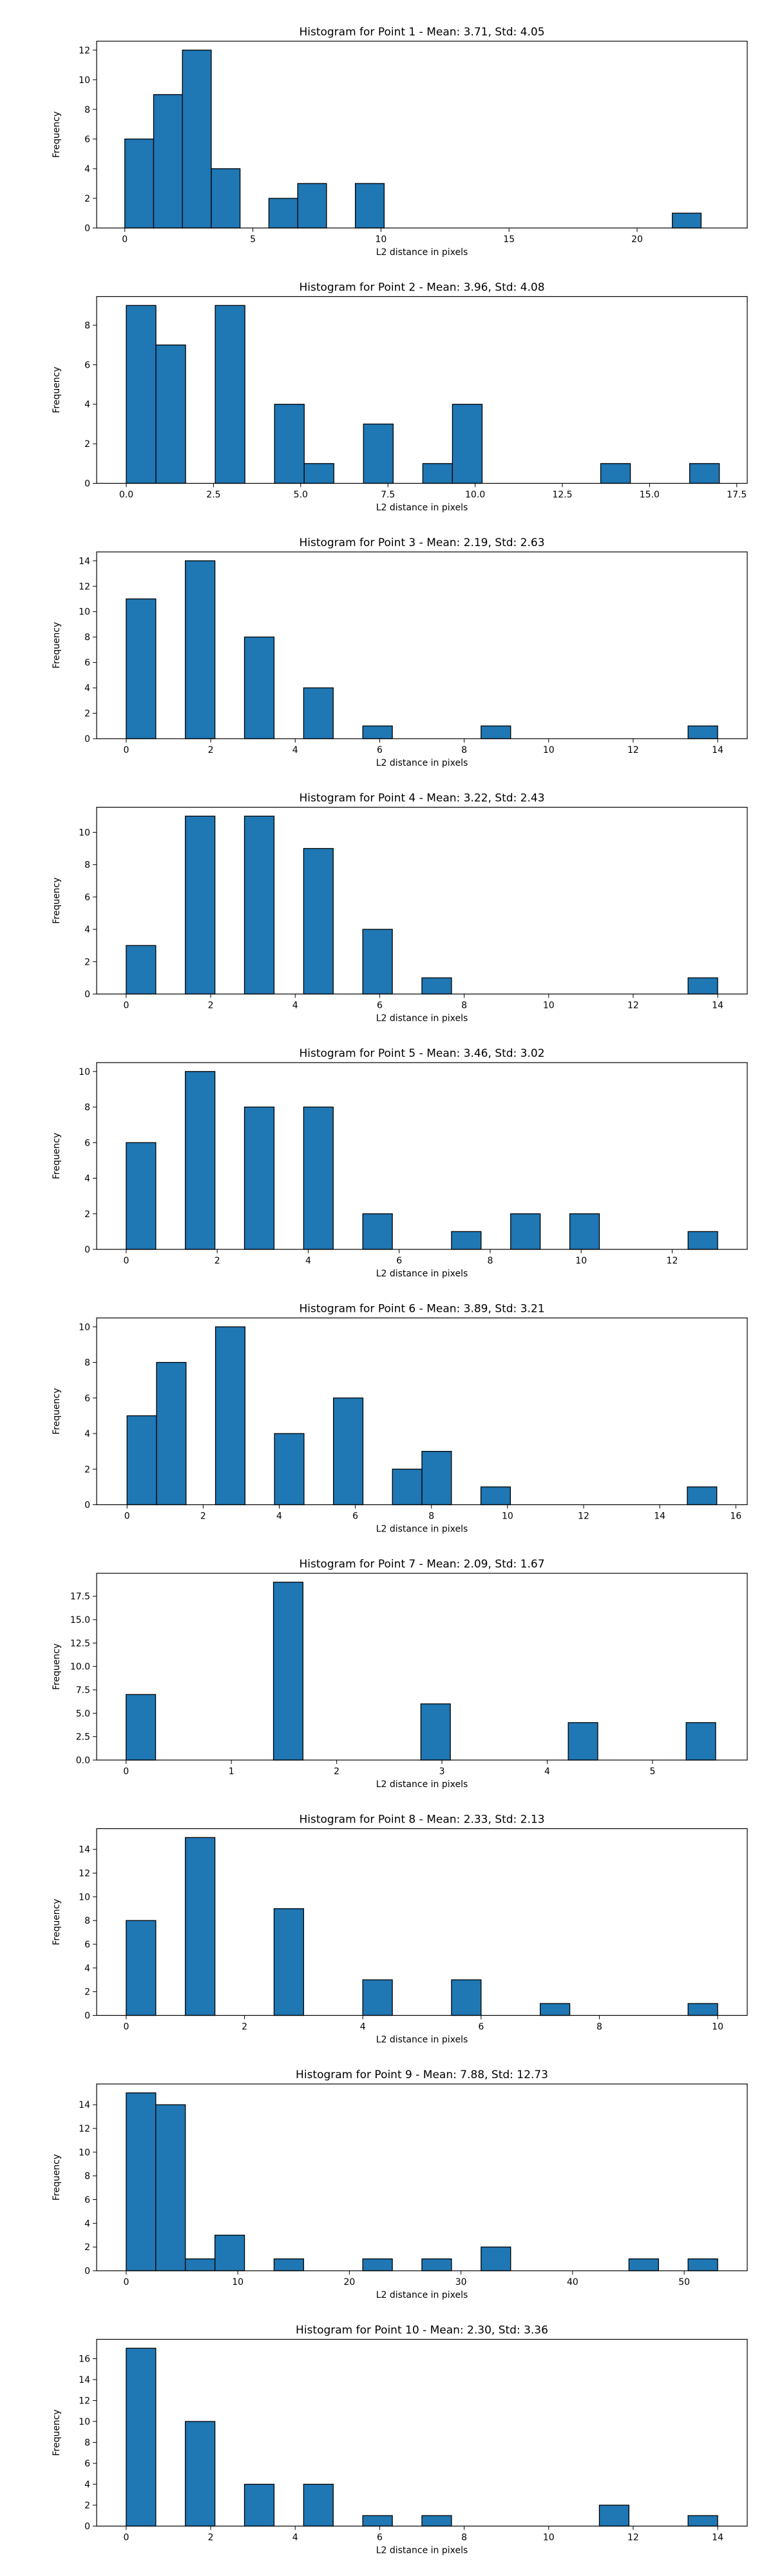 The height and width of the screenshot is (2576, 773). I want to click on y-tick-label: 17.5, so click(80, 1597).